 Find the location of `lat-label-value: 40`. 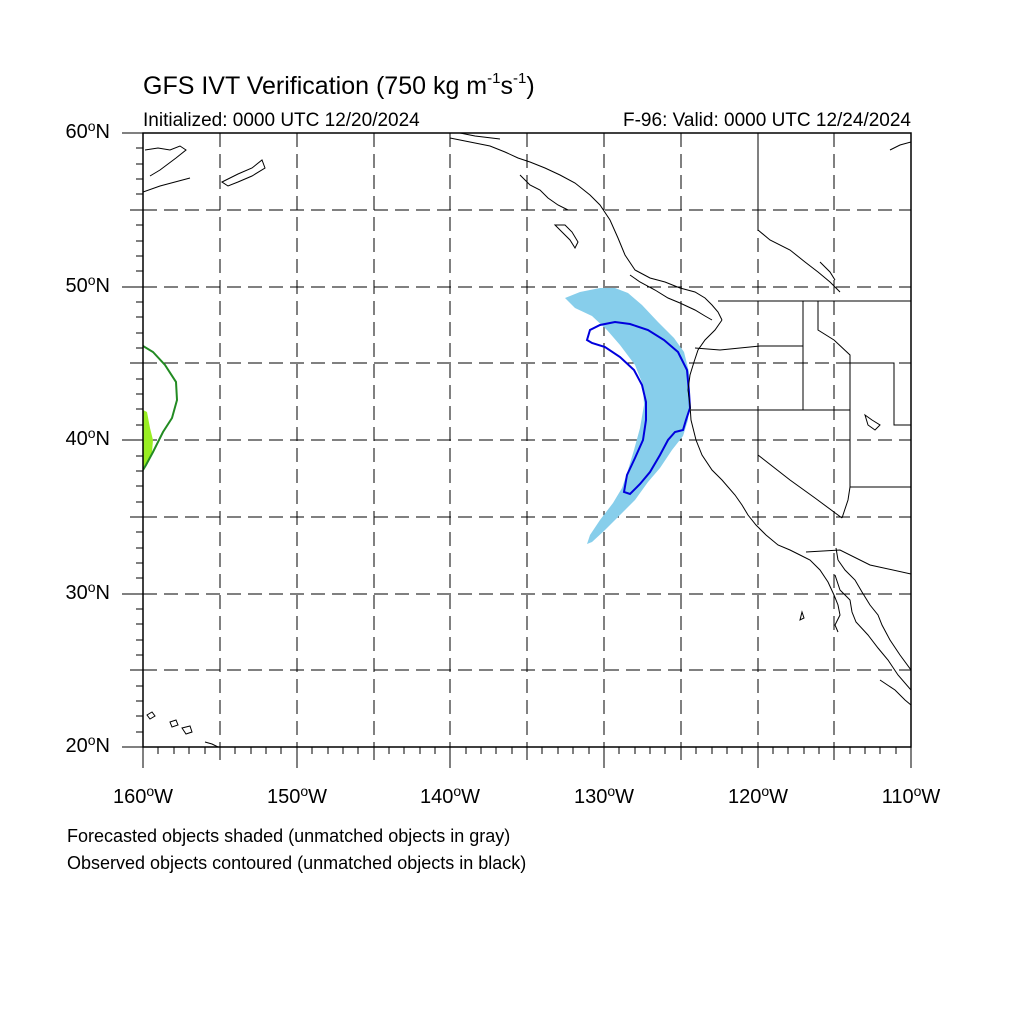

lat-label-value: 40 is located at coordinates (76, 439).